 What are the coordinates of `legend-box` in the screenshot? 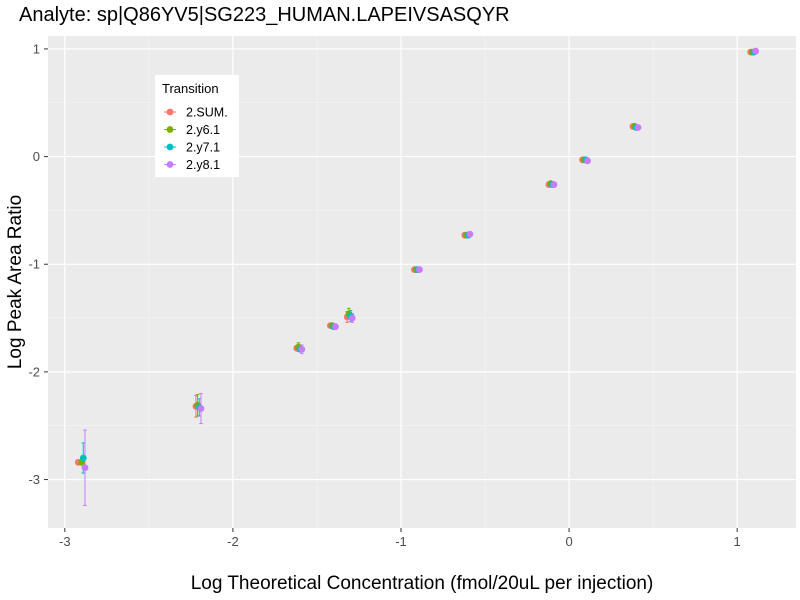 It's located at (197, 126).